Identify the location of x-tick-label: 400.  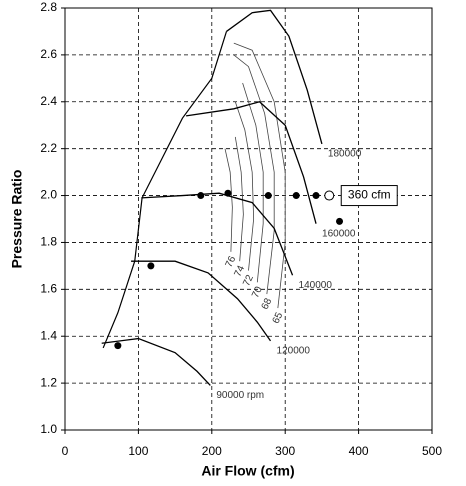
(359, 451).